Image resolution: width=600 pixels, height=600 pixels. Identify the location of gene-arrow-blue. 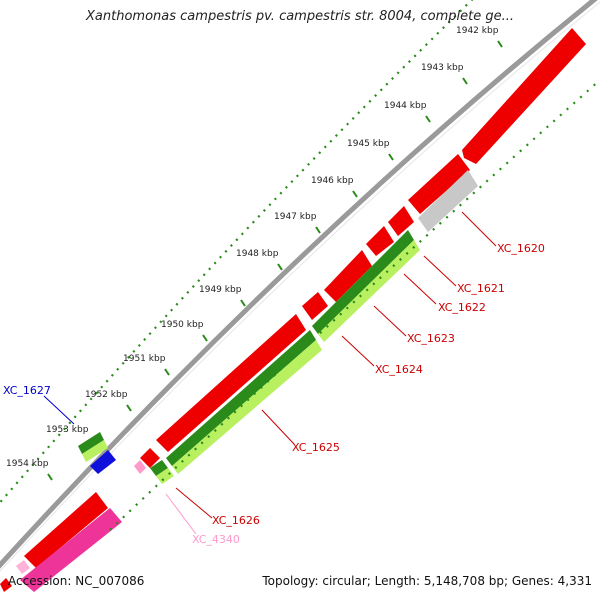
(103, 462).